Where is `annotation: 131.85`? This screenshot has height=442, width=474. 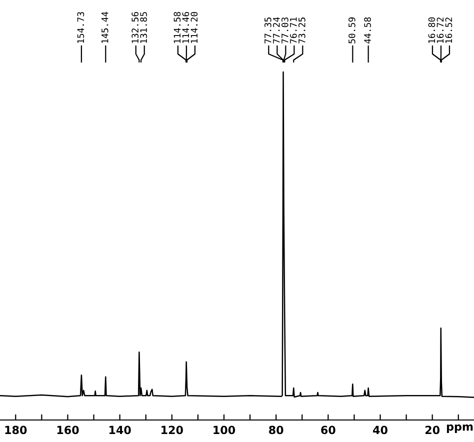 annotation: 131.85 is located at coordinates (143, 27).